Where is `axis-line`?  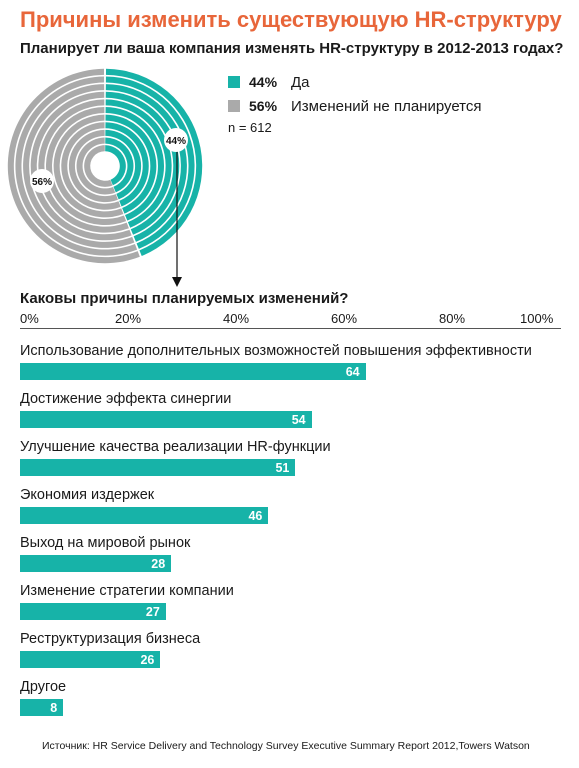 axis-line is located at coordinates (290, 328).